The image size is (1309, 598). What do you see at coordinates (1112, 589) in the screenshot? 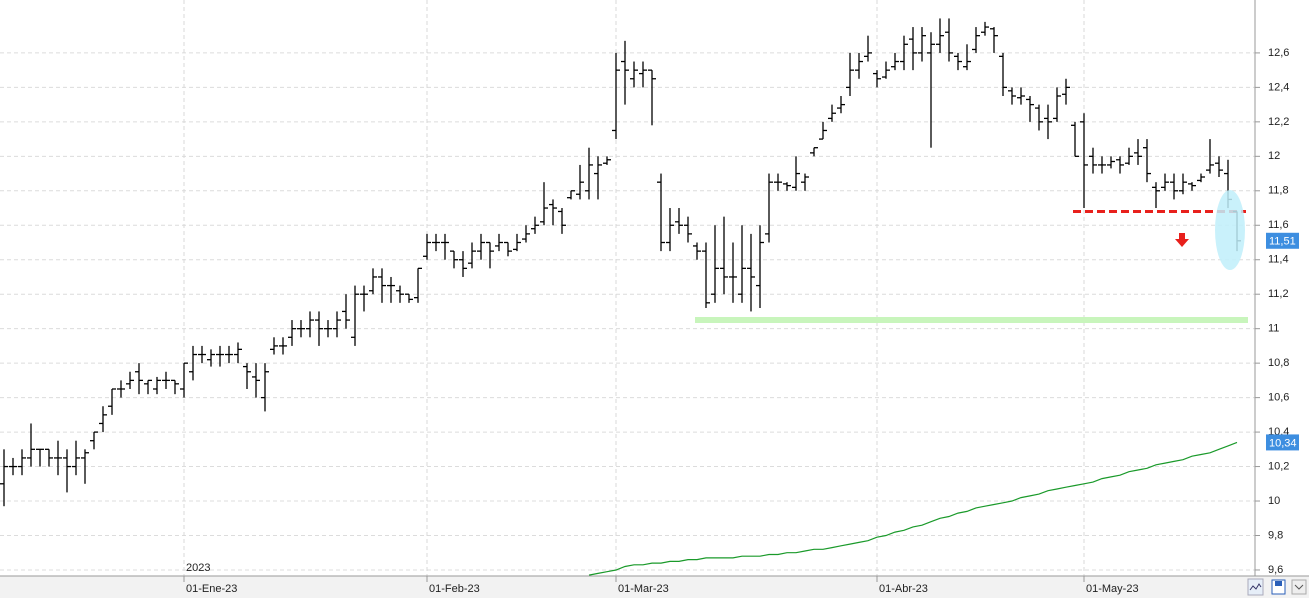
I see `x-tick-label: 01-May-23` at bounding box center [1112, 589].